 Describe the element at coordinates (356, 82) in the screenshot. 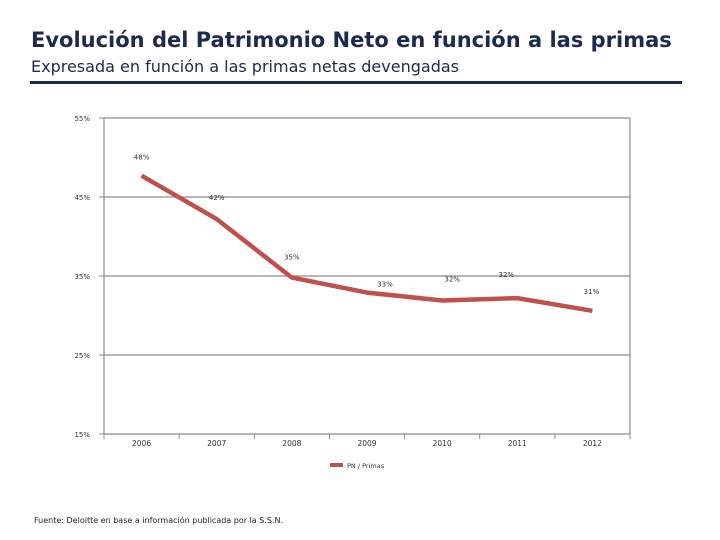

I see `title-divider` at that location.